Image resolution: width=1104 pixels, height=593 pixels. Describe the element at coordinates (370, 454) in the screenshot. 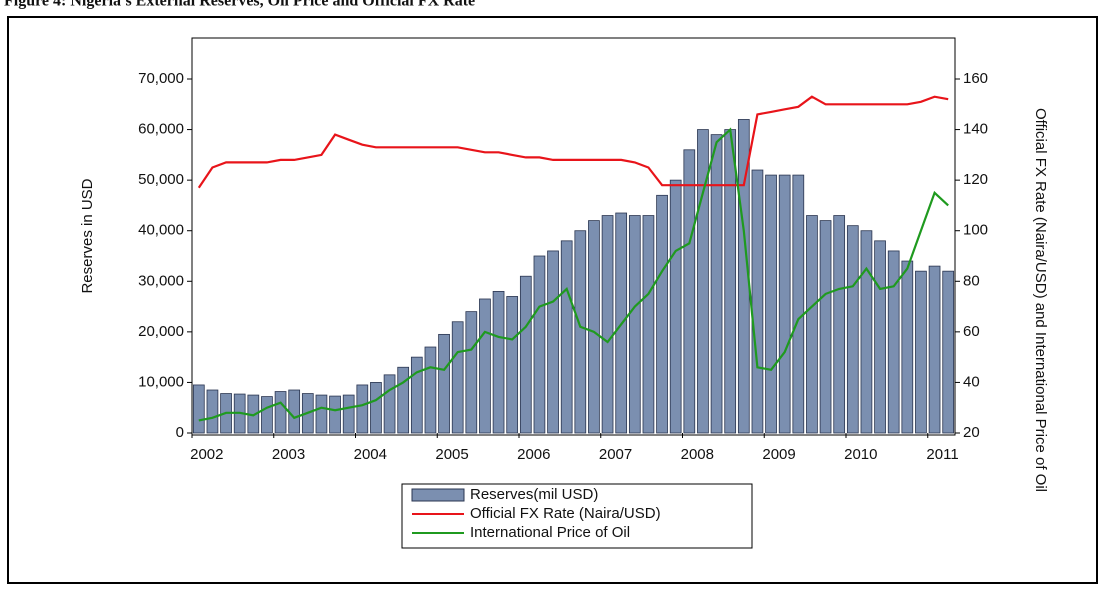

I see `x-tick-label: 2004` at that location.